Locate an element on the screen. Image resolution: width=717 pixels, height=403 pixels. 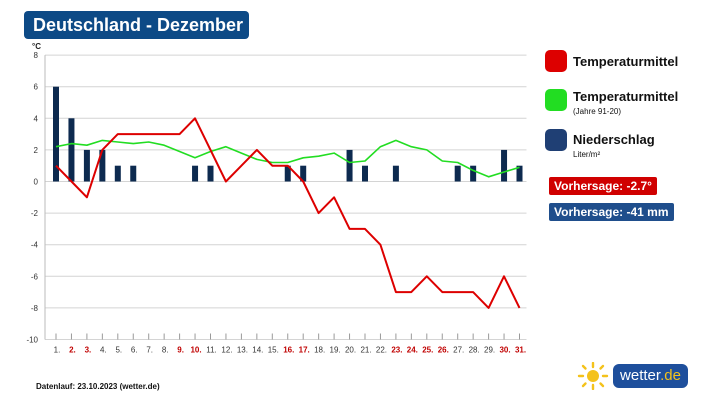
x-tick-label: 27. is located at coordinates (458, 350).